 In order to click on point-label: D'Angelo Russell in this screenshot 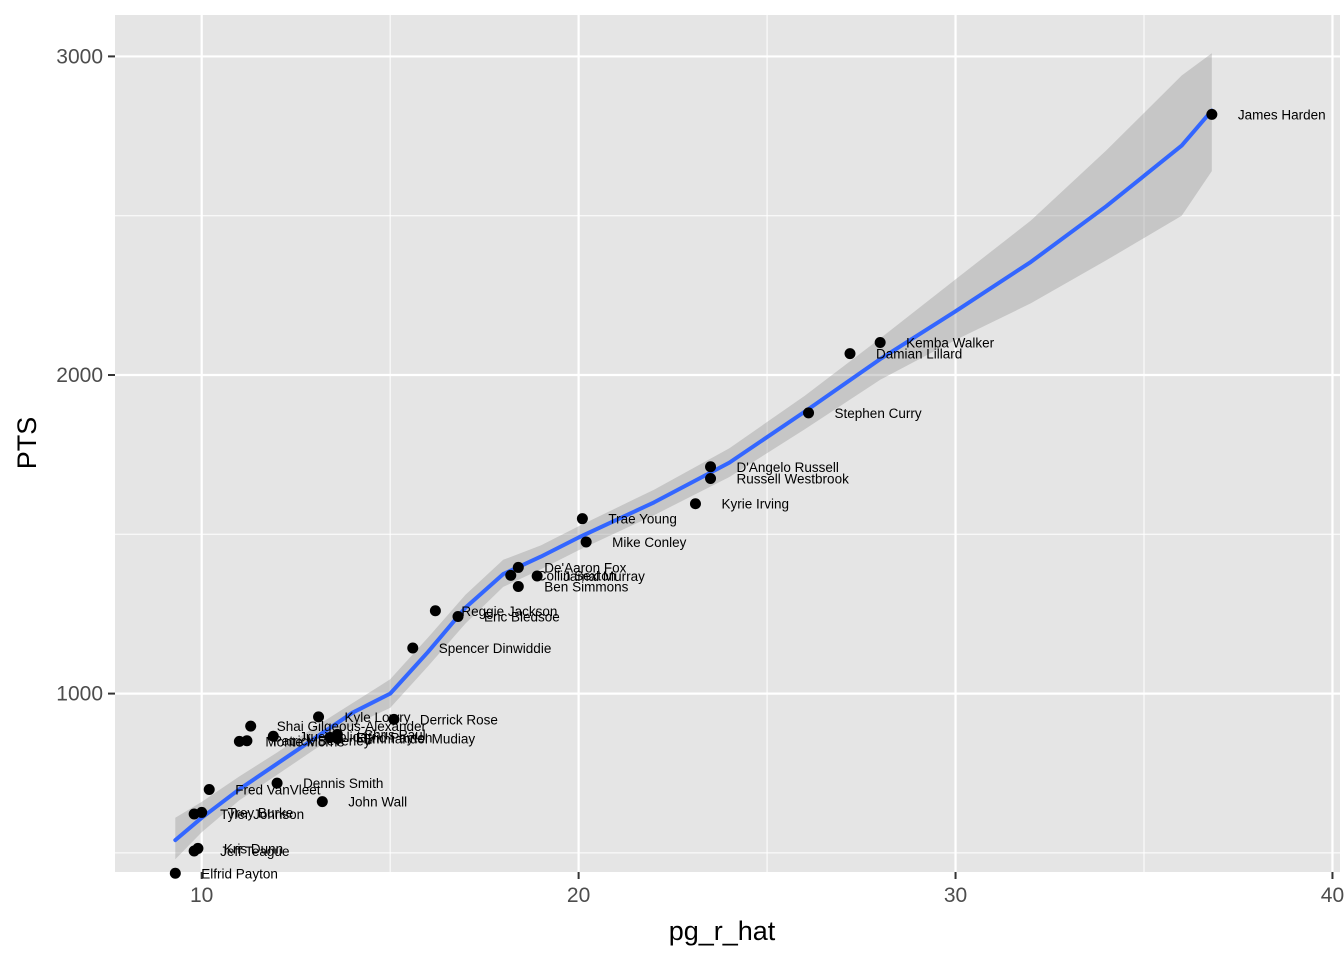, I will do `click(788, 467)`.